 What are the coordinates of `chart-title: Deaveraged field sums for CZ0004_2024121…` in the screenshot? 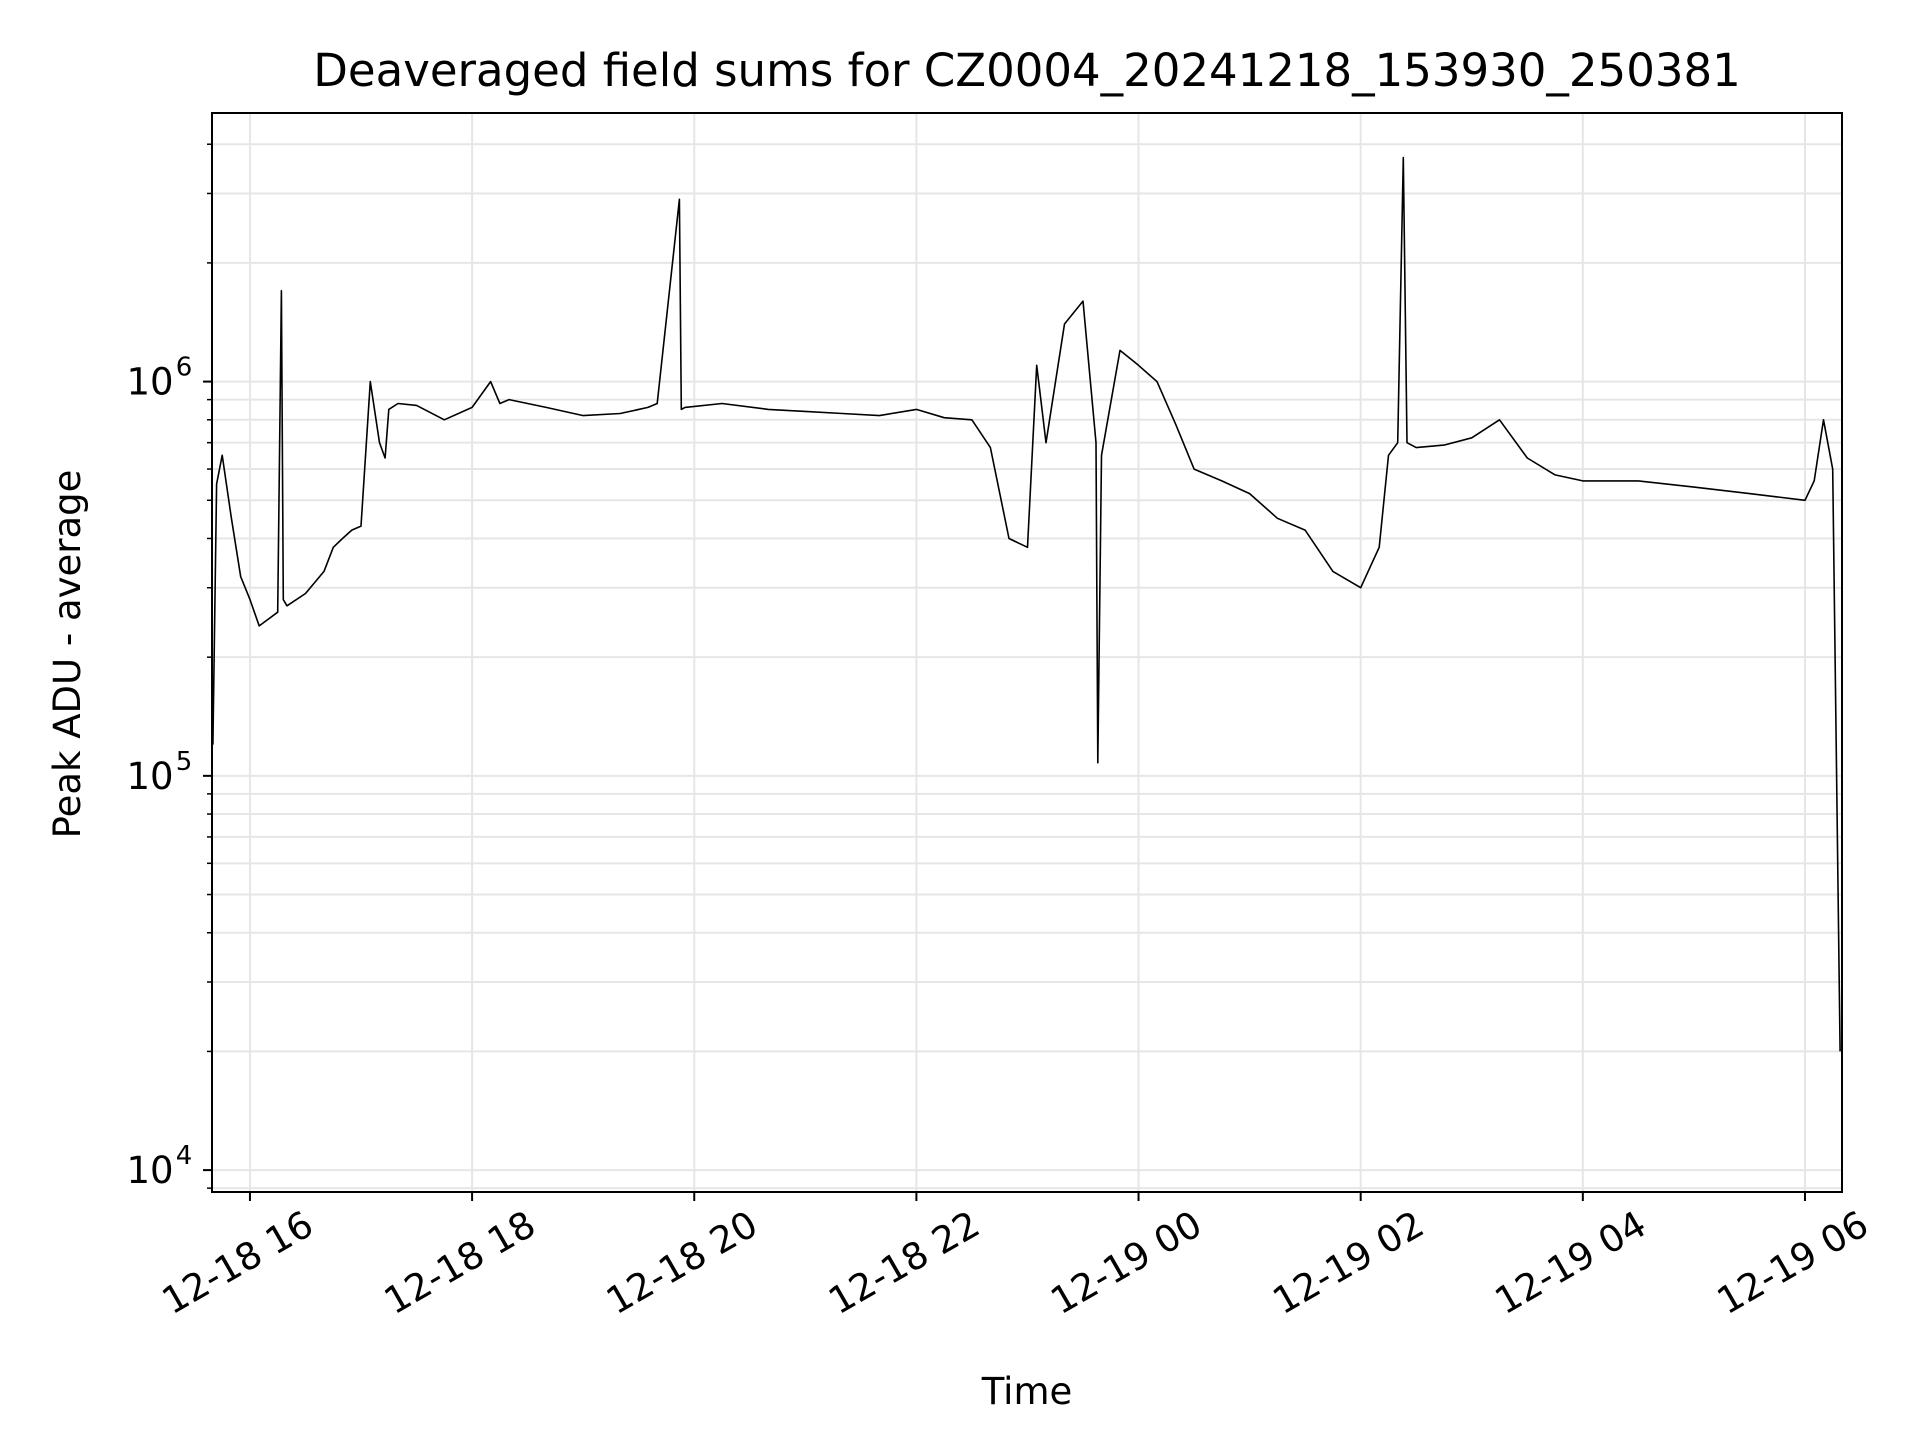 It's located at (1026, 70).